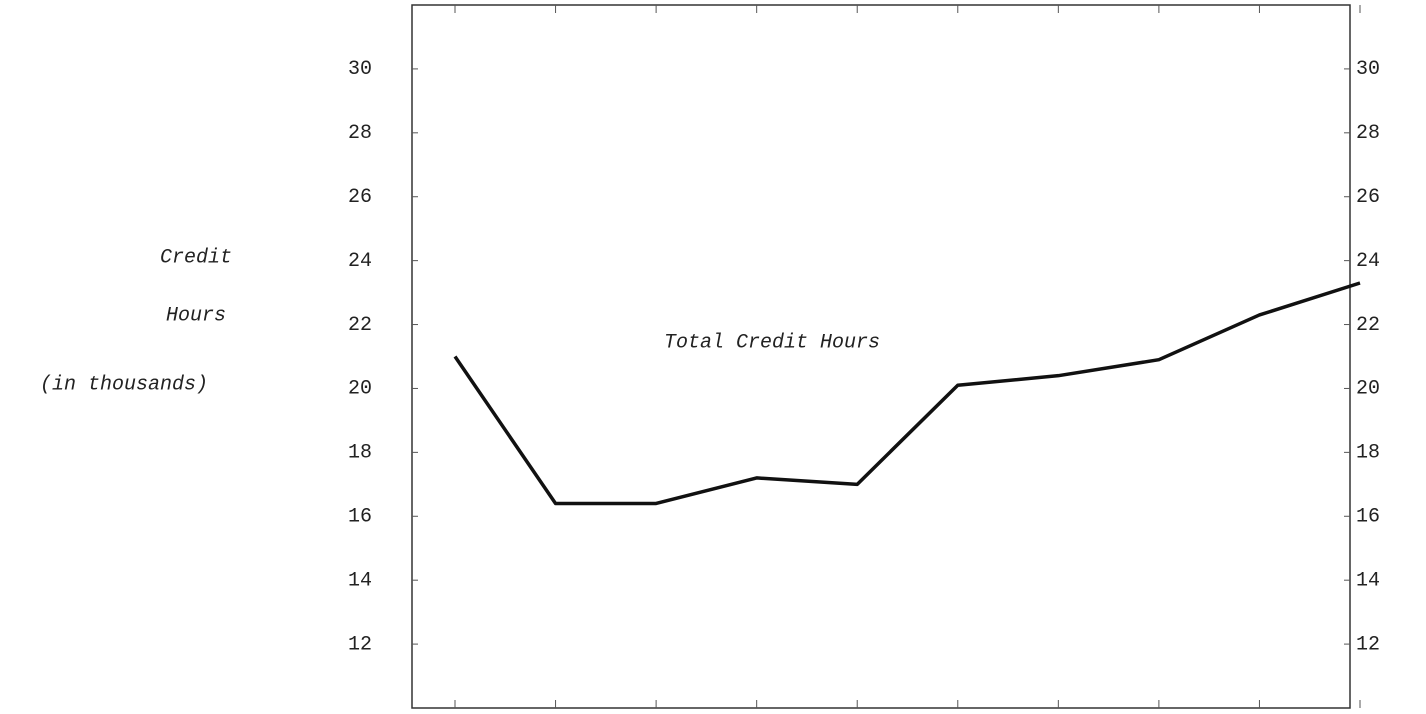  I want to click on y-axis-label: Hours, so click(196, 315).